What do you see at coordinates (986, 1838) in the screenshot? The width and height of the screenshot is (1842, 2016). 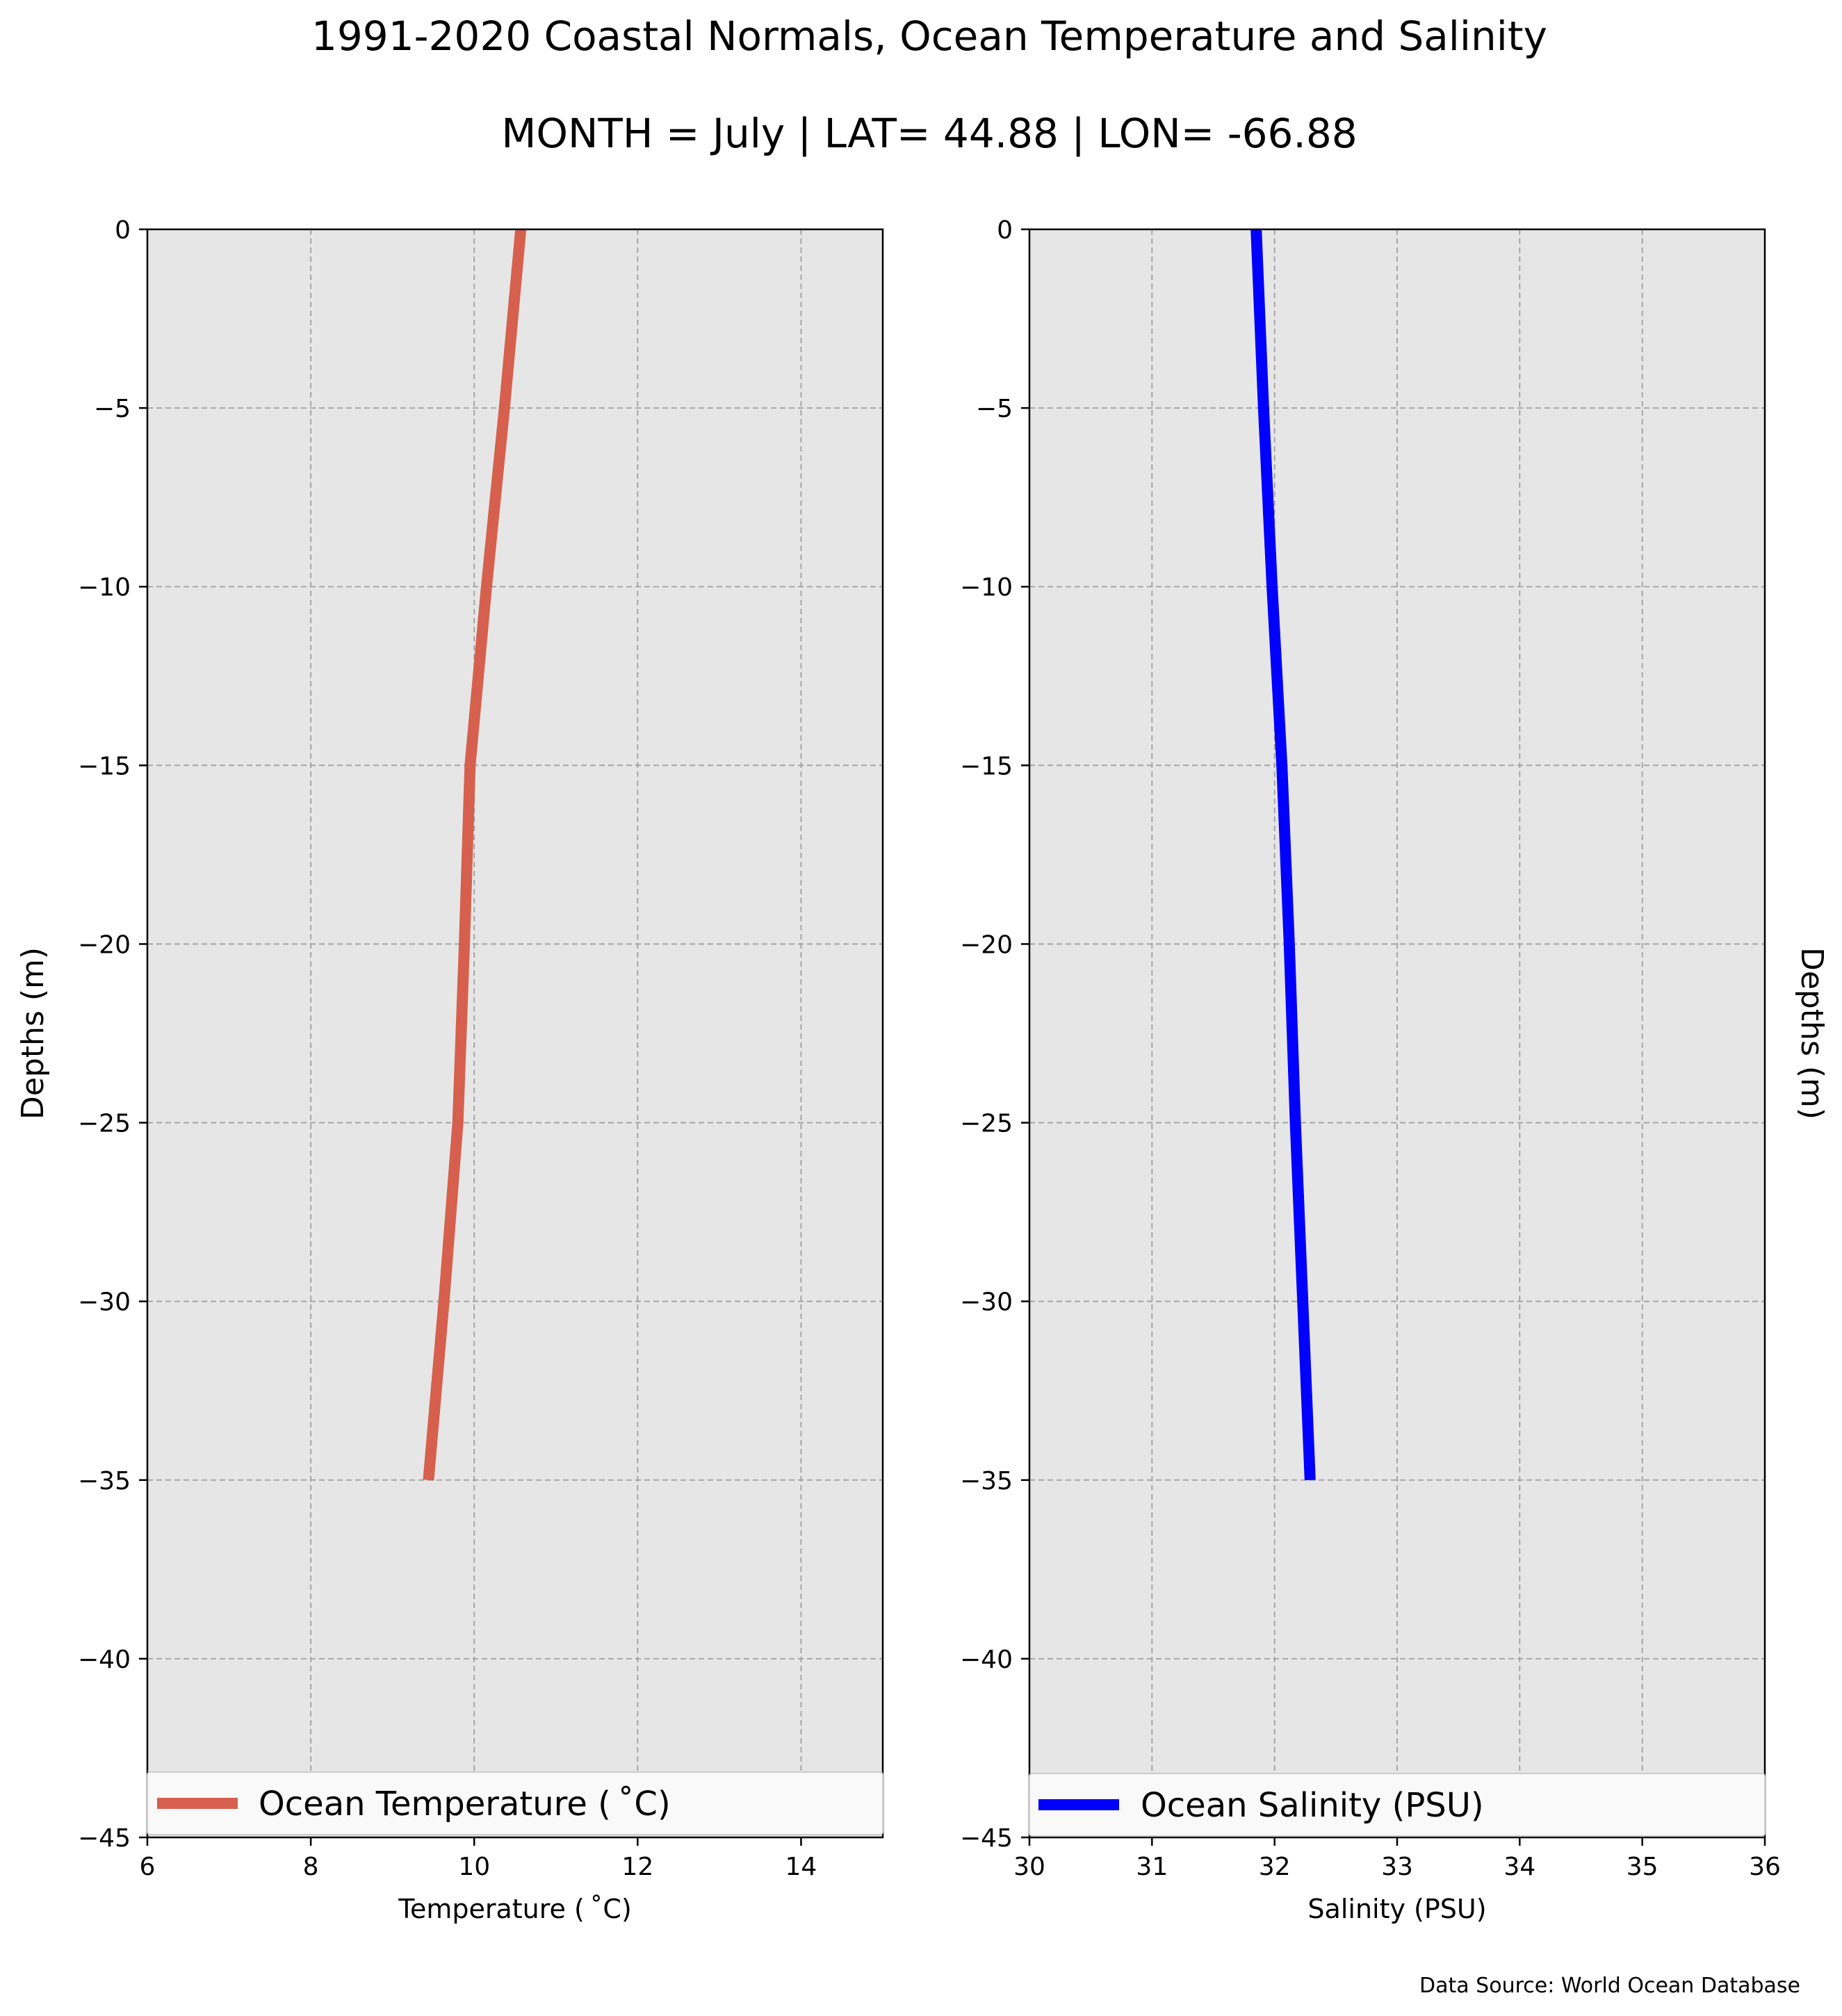 I see `salinity-y-tick-label-9: −45` at bounding box center [986, 1838].